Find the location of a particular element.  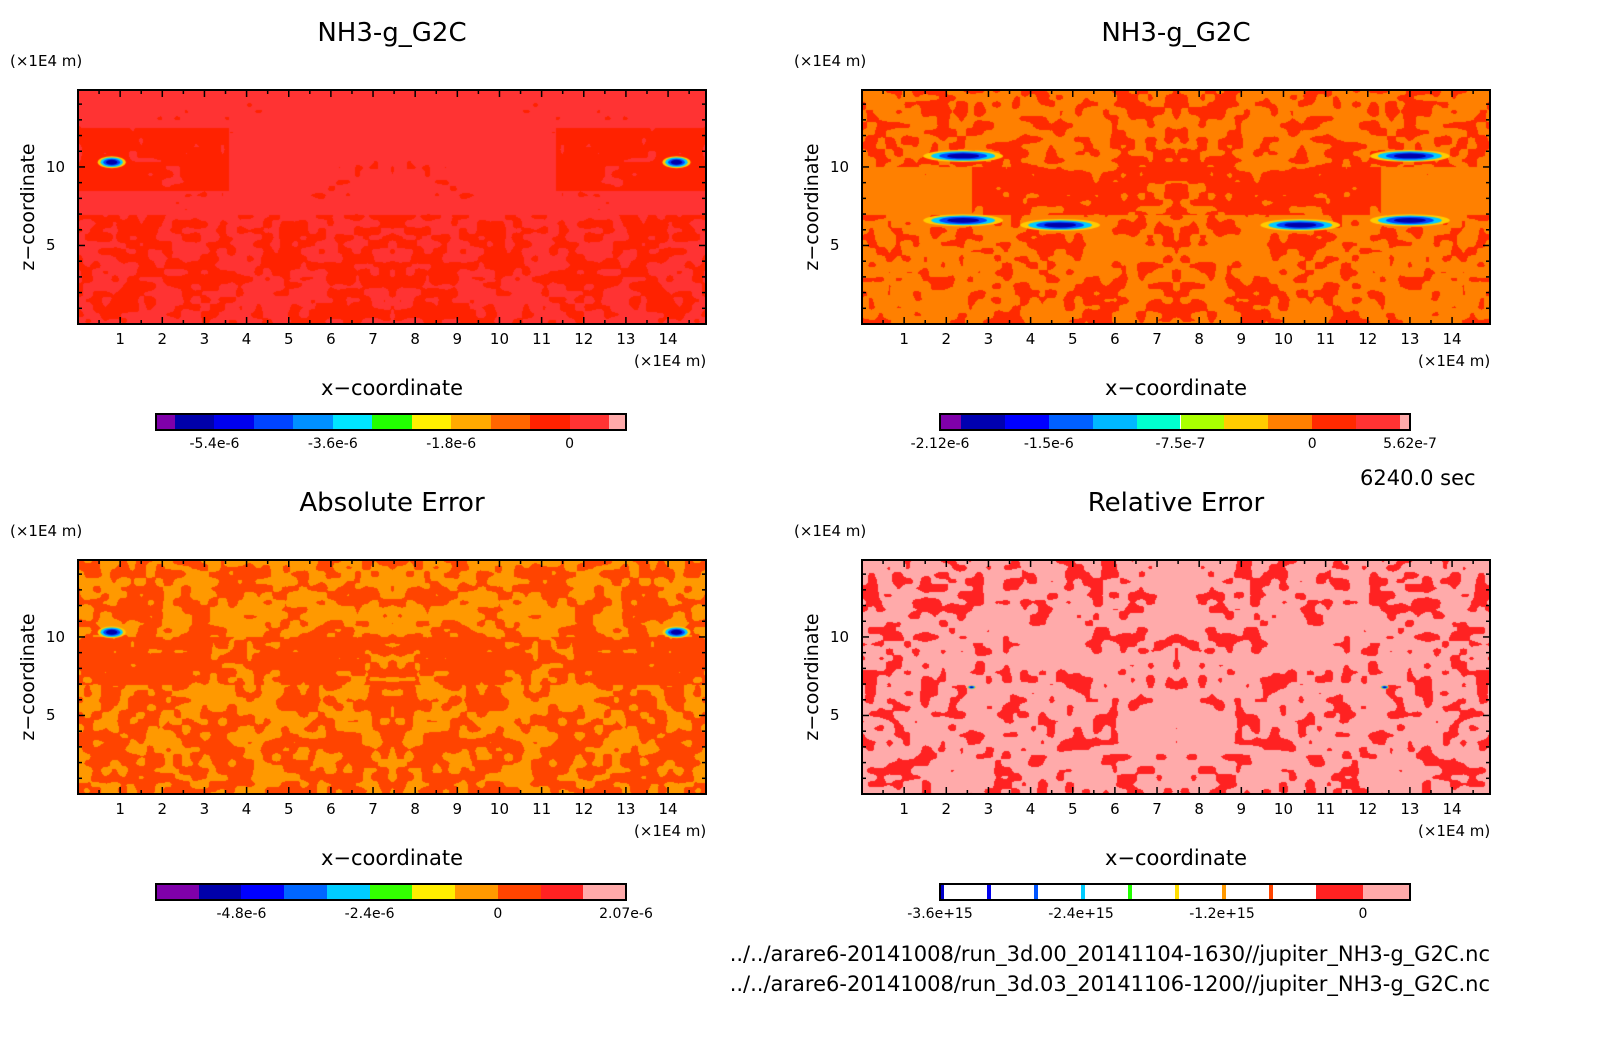

plot-title: Relative Error is located at coordinates (1176, 503).